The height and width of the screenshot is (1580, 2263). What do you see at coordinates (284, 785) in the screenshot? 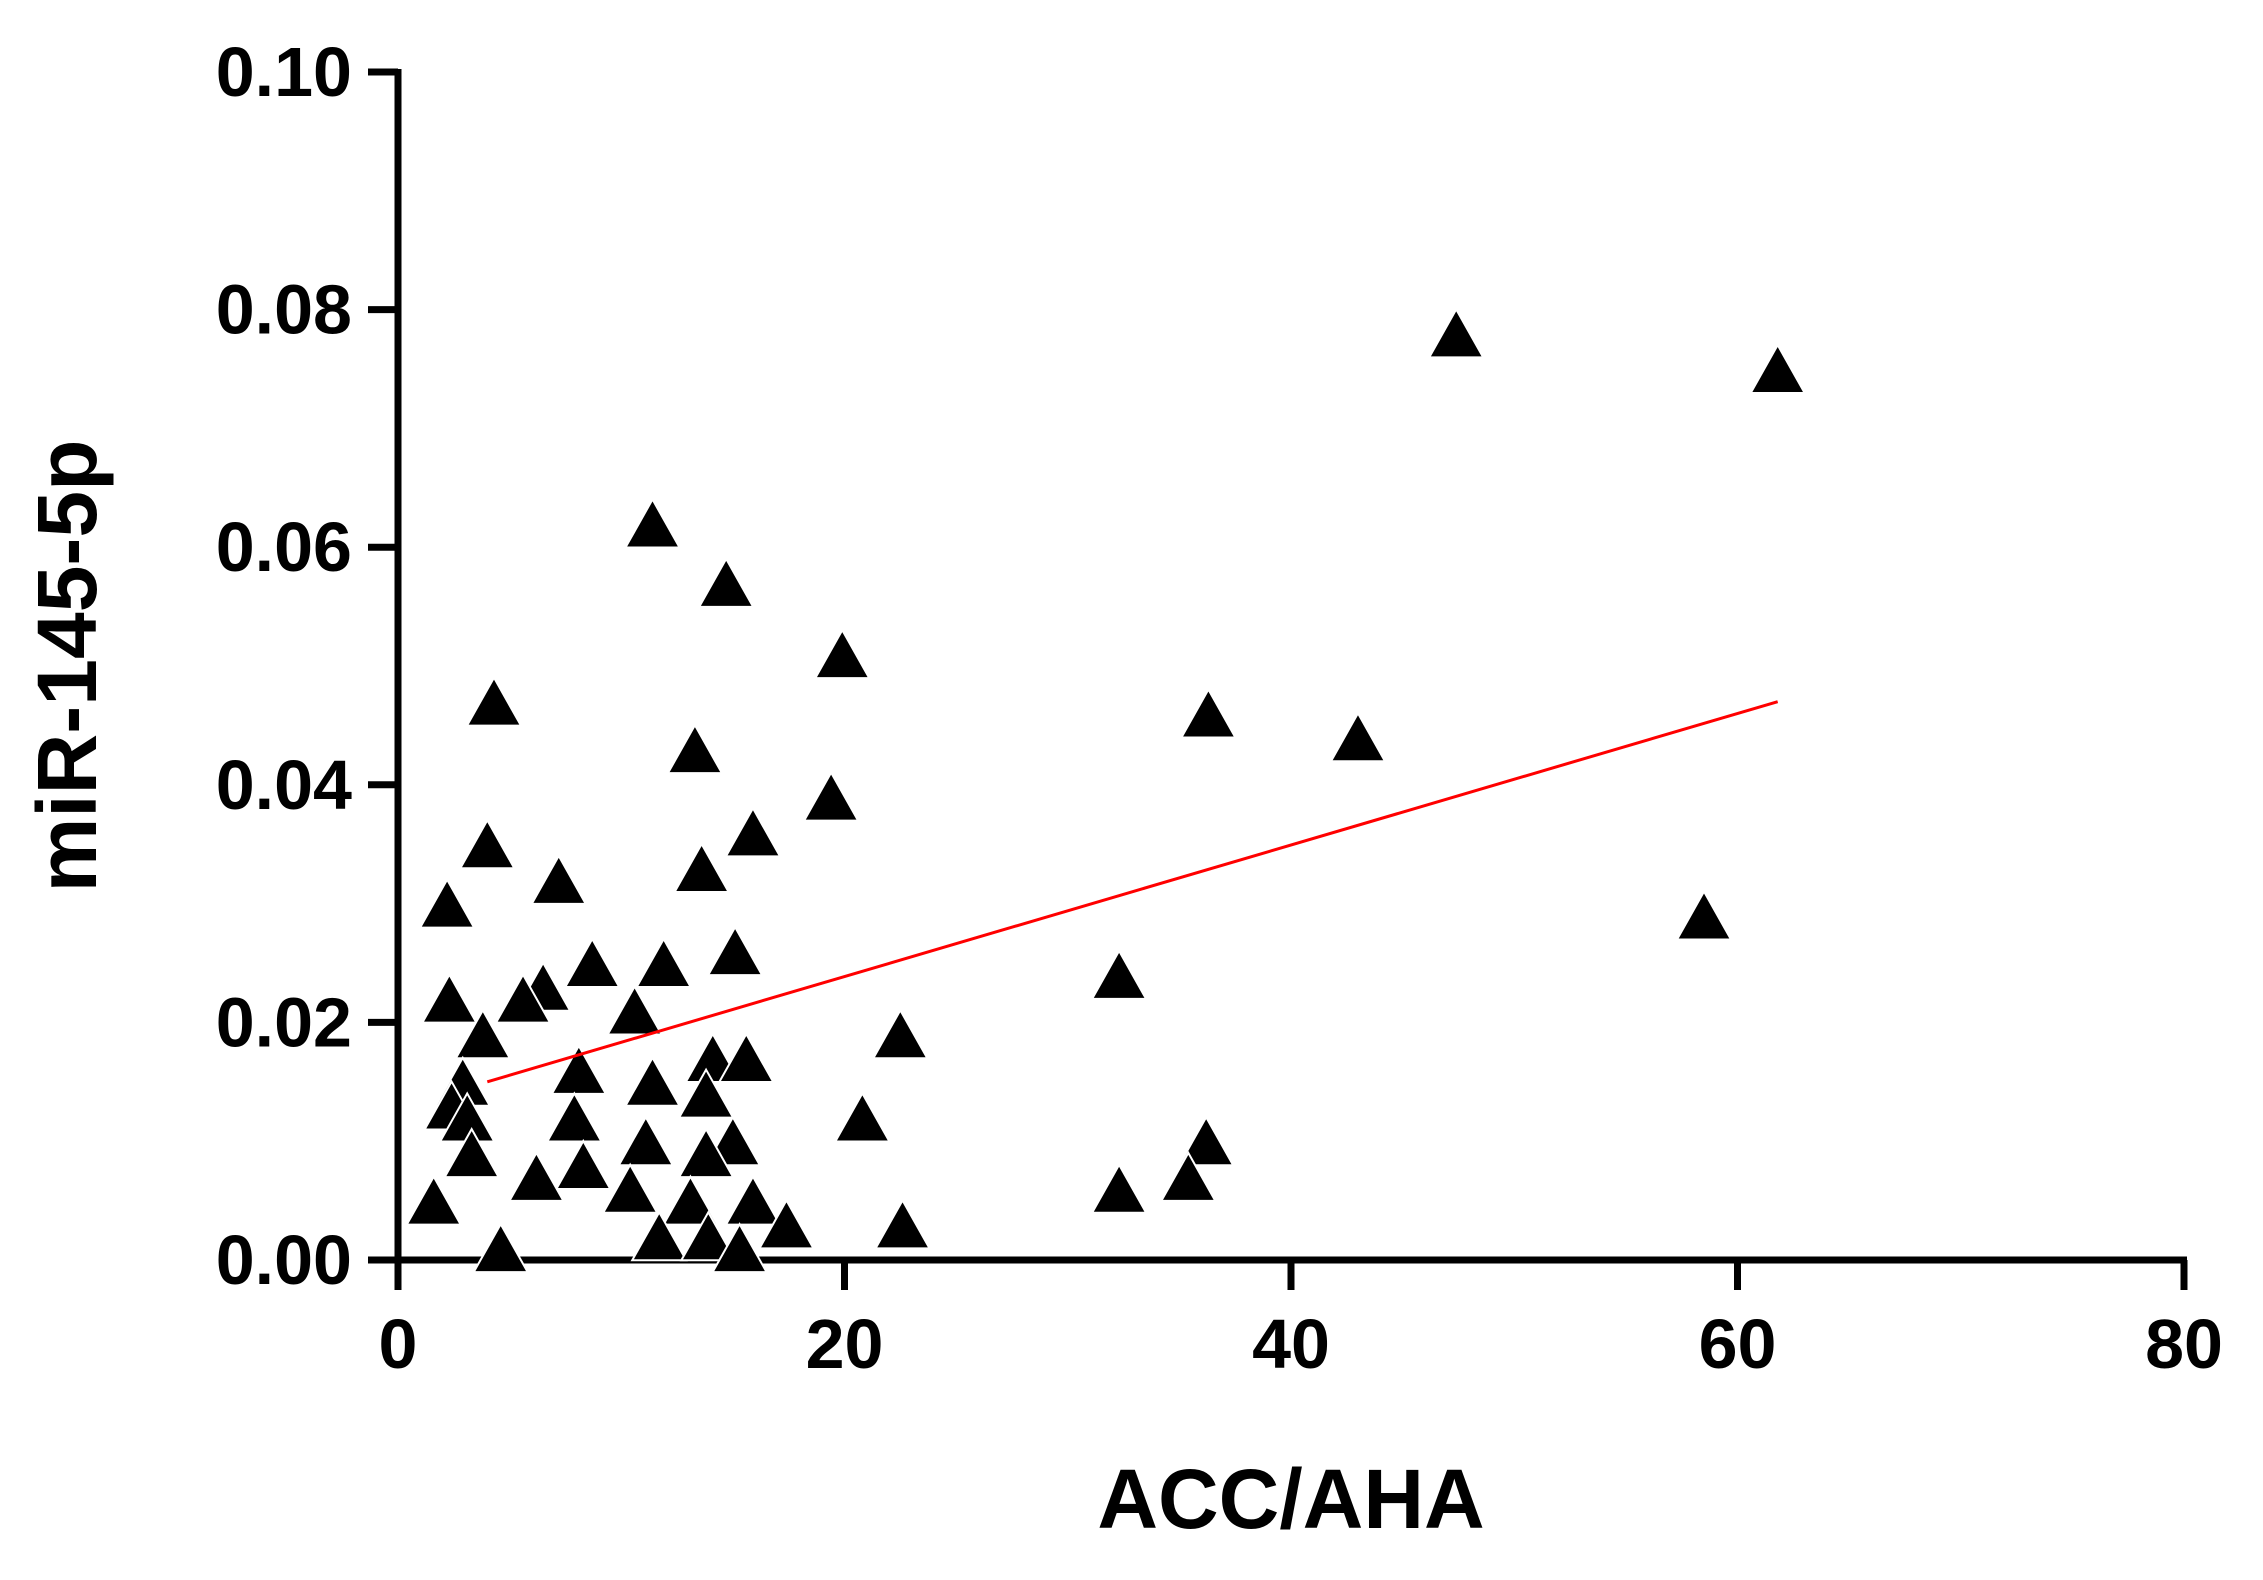
I see `y-tick-label: 0.04` at bounding box center [284, 785].